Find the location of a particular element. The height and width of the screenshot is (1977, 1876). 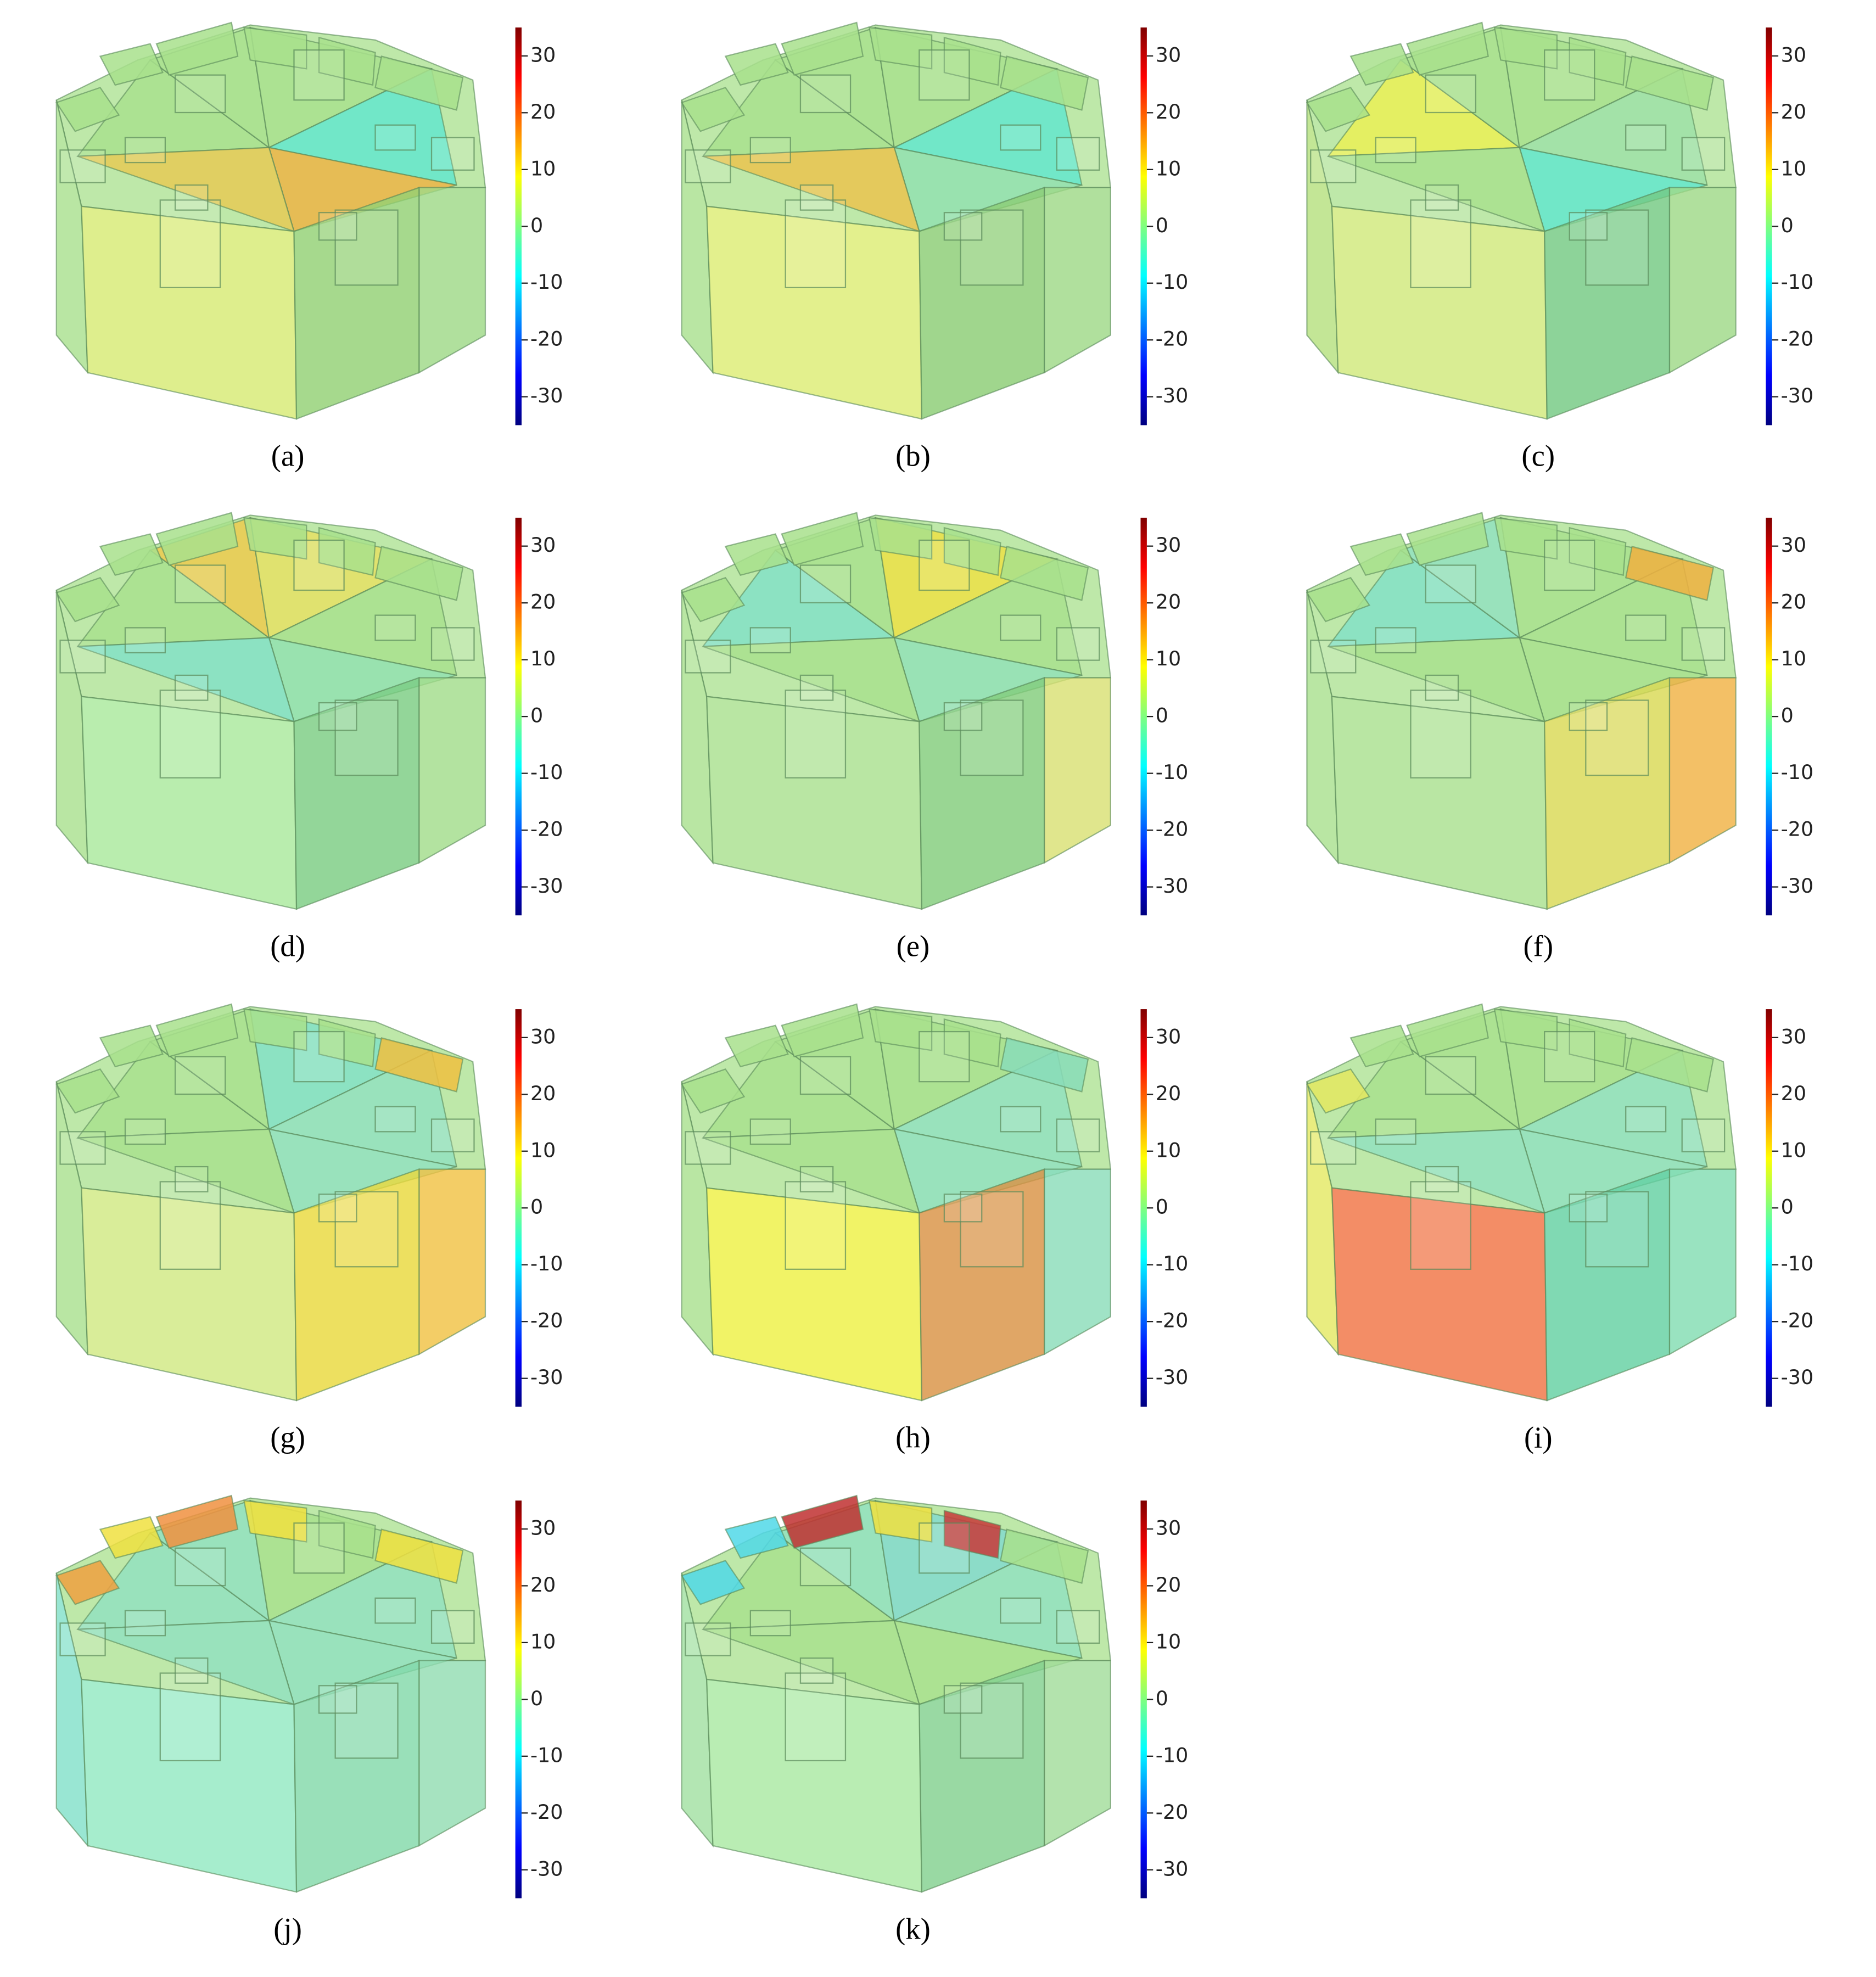

panel-label: (g) is located at coordinates (287, 1437).